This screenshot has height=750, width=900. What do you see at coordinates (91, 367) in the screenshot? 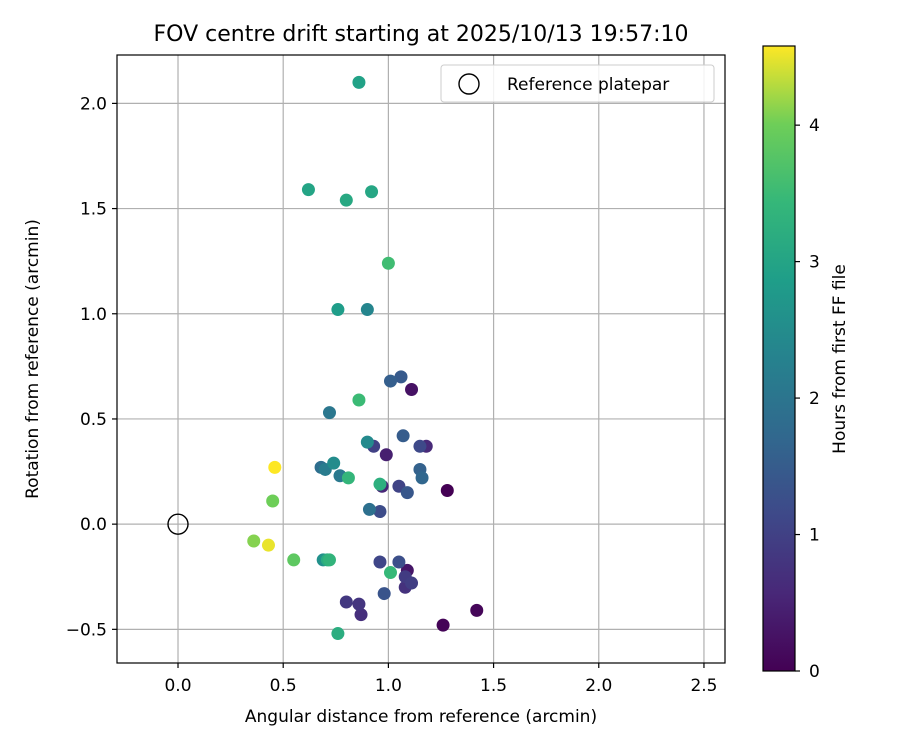
I see `y-axis: −0.5 0.0 0.5 1.0 1.5 2.0` at bounding box center [91, 367].